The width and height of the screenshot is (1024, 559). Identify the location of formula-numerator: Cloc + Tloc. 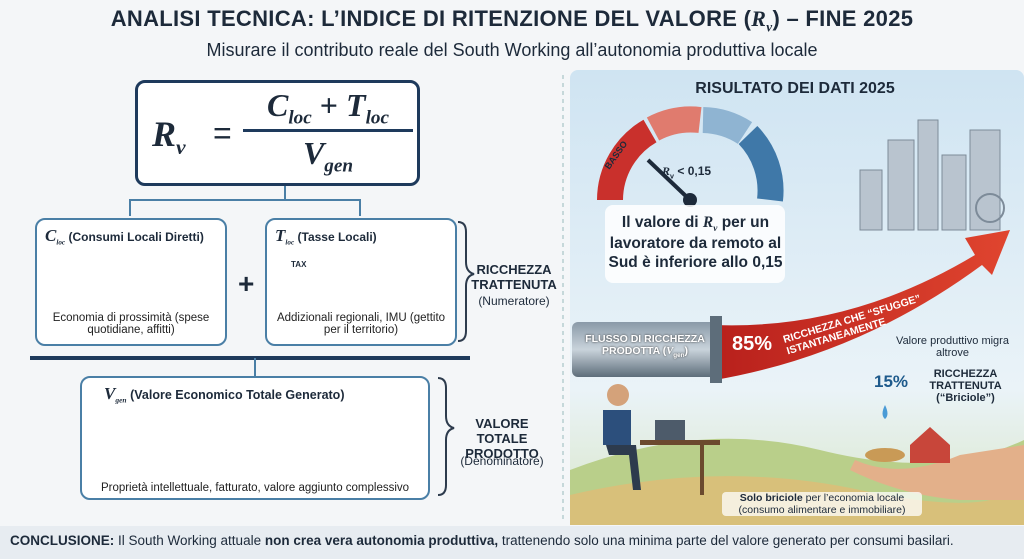
(328, 110).